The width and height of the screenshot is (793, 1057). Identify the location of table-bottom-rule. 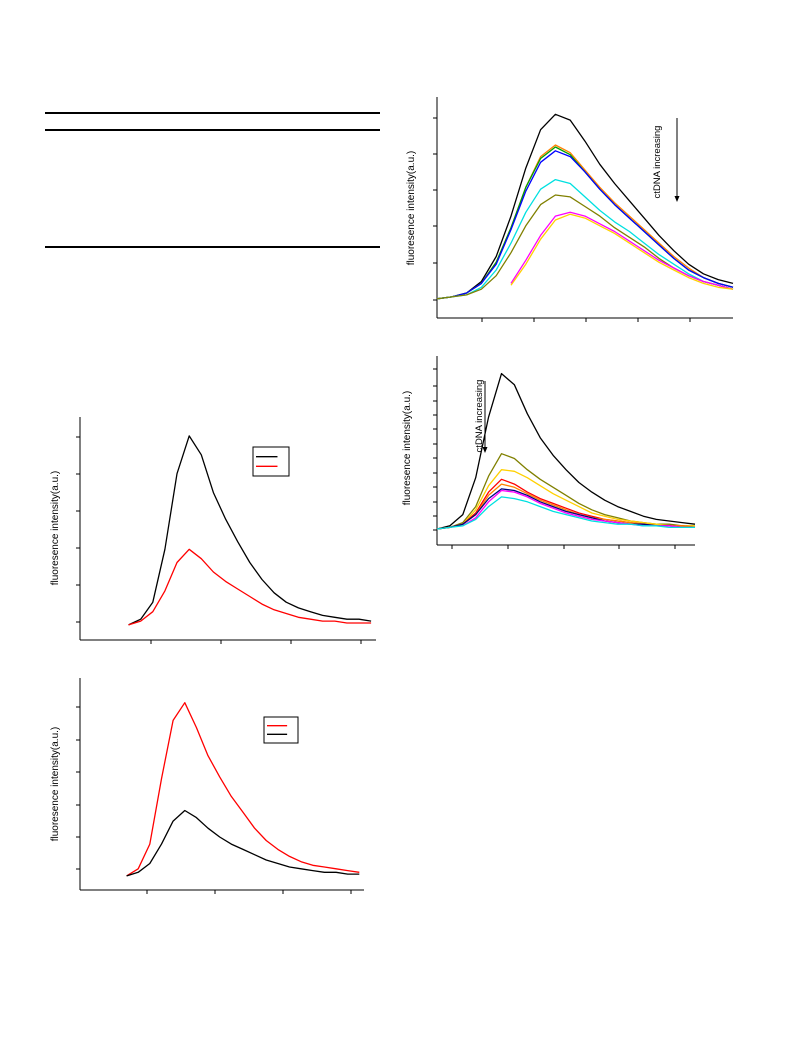
(212, 247).